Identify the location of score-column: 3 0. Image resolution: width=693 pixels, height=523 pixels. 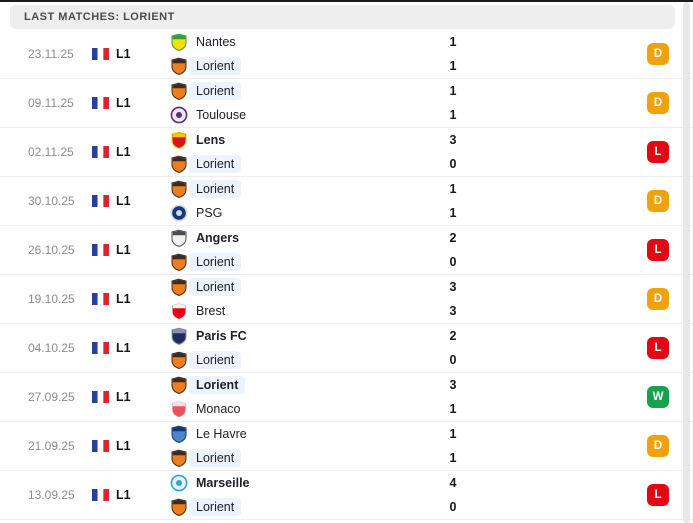
(453, 152).